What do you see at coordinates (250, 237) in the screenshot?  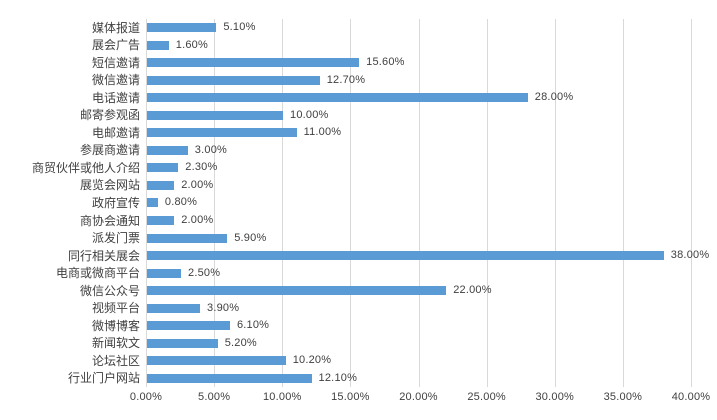 I see `bar-value-label: 5.90%` at bounding box center [250, 237].